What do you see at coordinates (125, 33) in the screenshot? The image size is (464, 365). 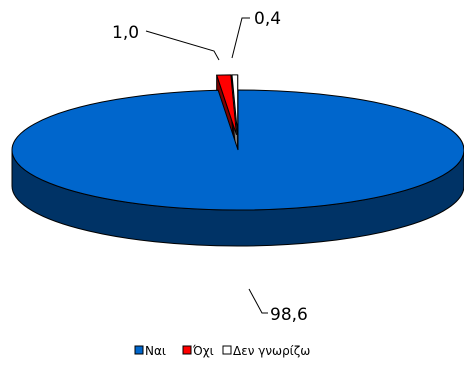 I see `data-label-no: 1,0` at bounding box center [125, 33].